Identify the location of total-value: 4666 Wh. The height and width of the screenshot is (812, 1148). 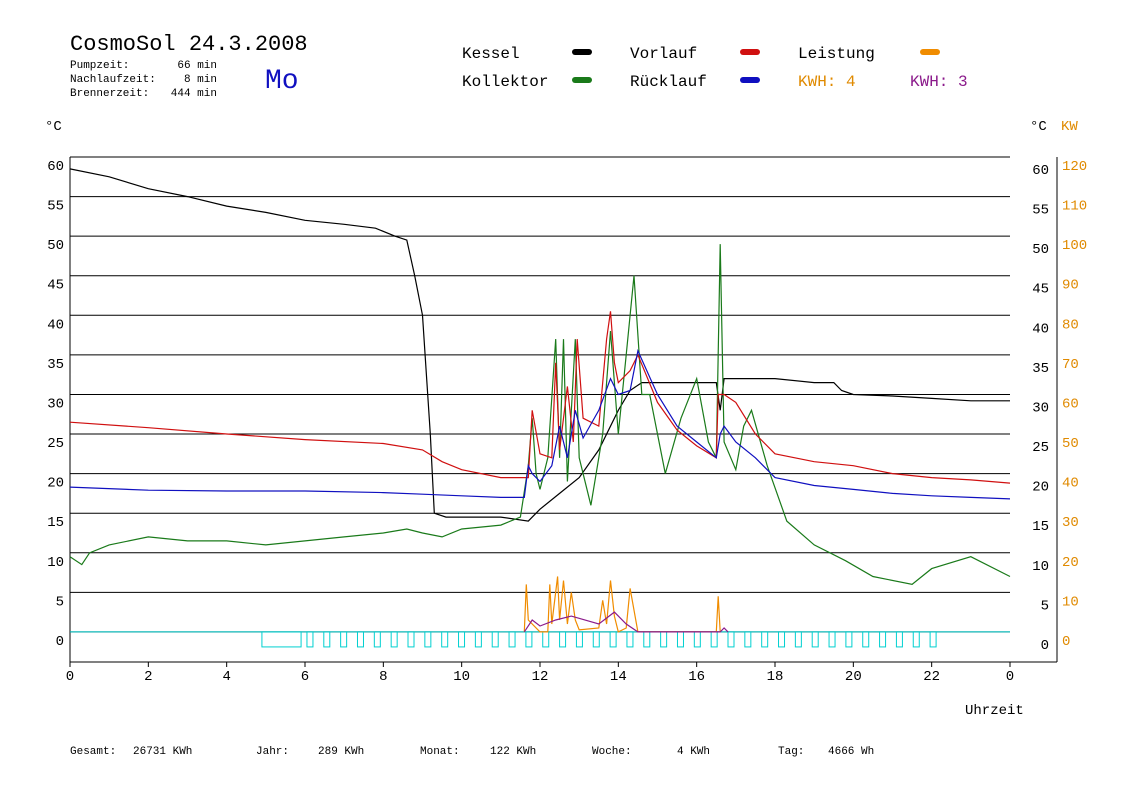
(851, 752).